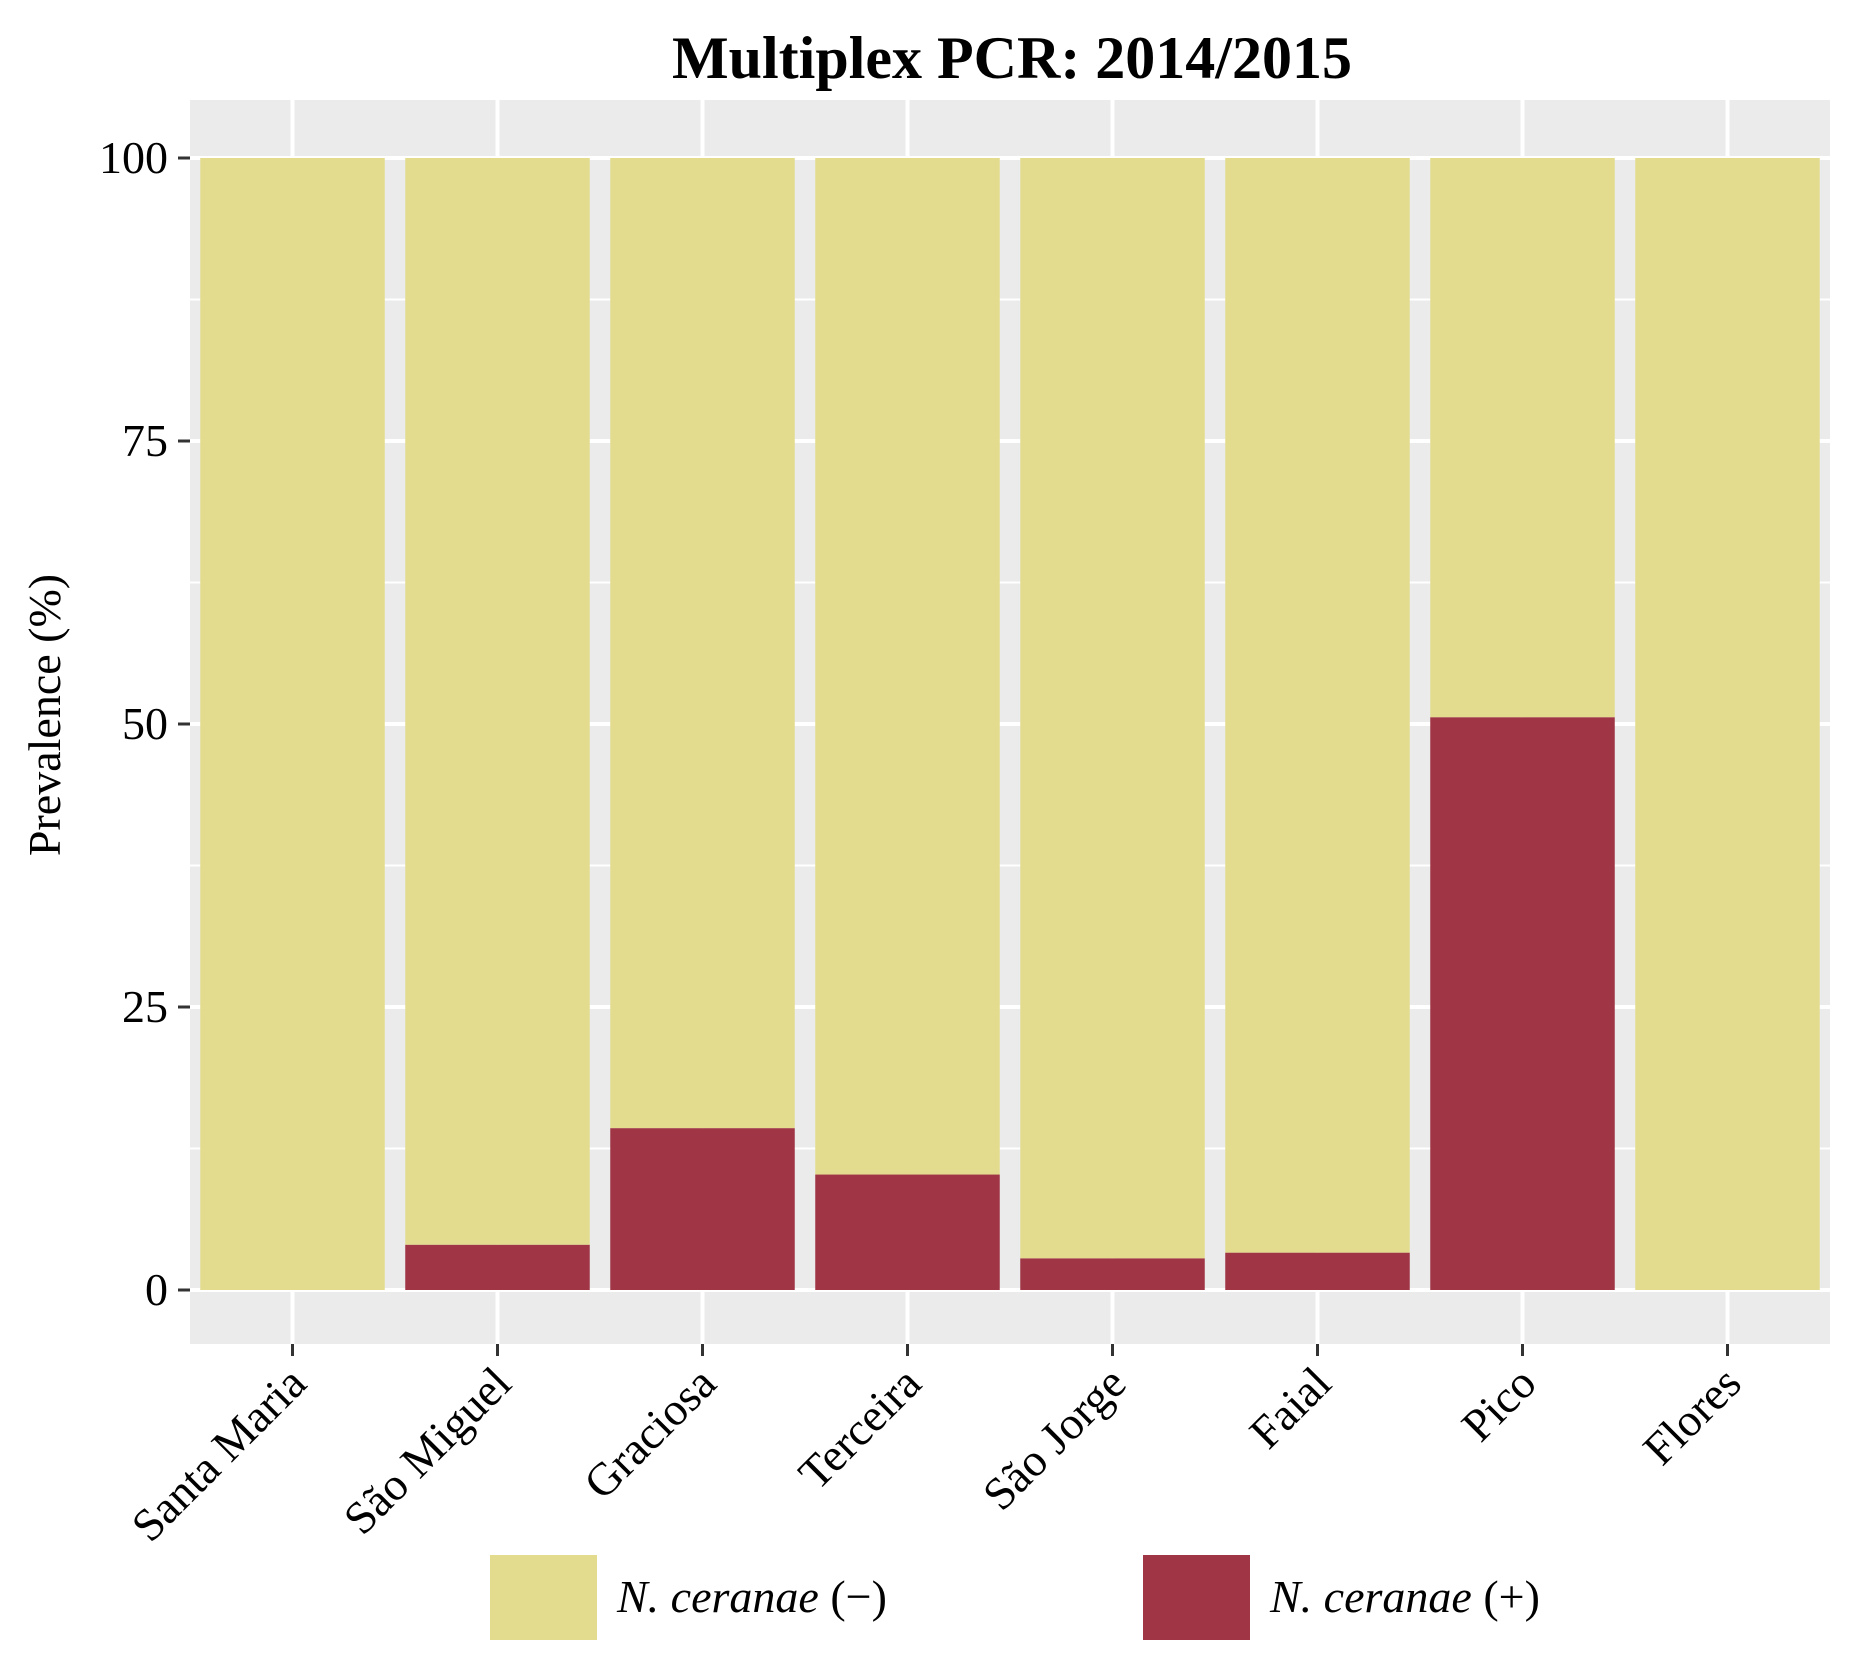 This screenshot has height=1656, width=1863. Describe the element at coordinates (145, 440) in the screenshot. I see `y-tick-label: 75` at that location.